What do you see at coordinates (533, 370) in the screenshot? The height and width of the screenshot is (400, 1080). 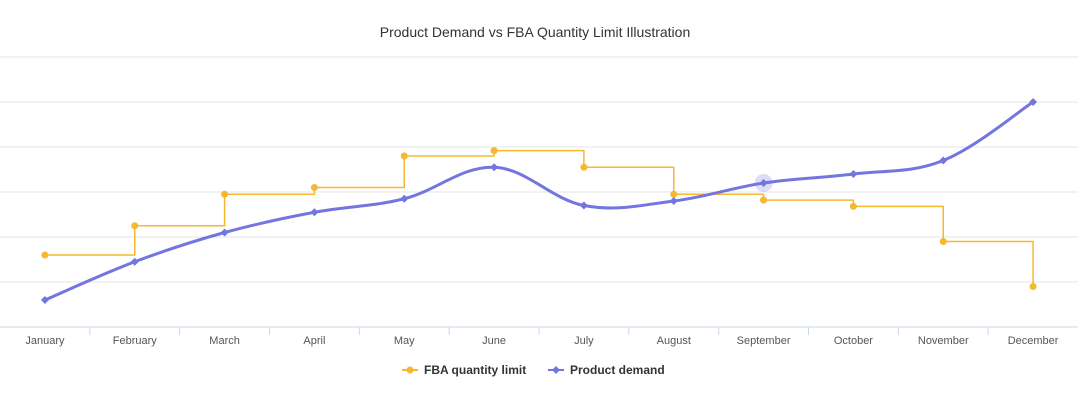 I see `legend: FBA quantity limit Product demand` at bounding box center [533, 370].